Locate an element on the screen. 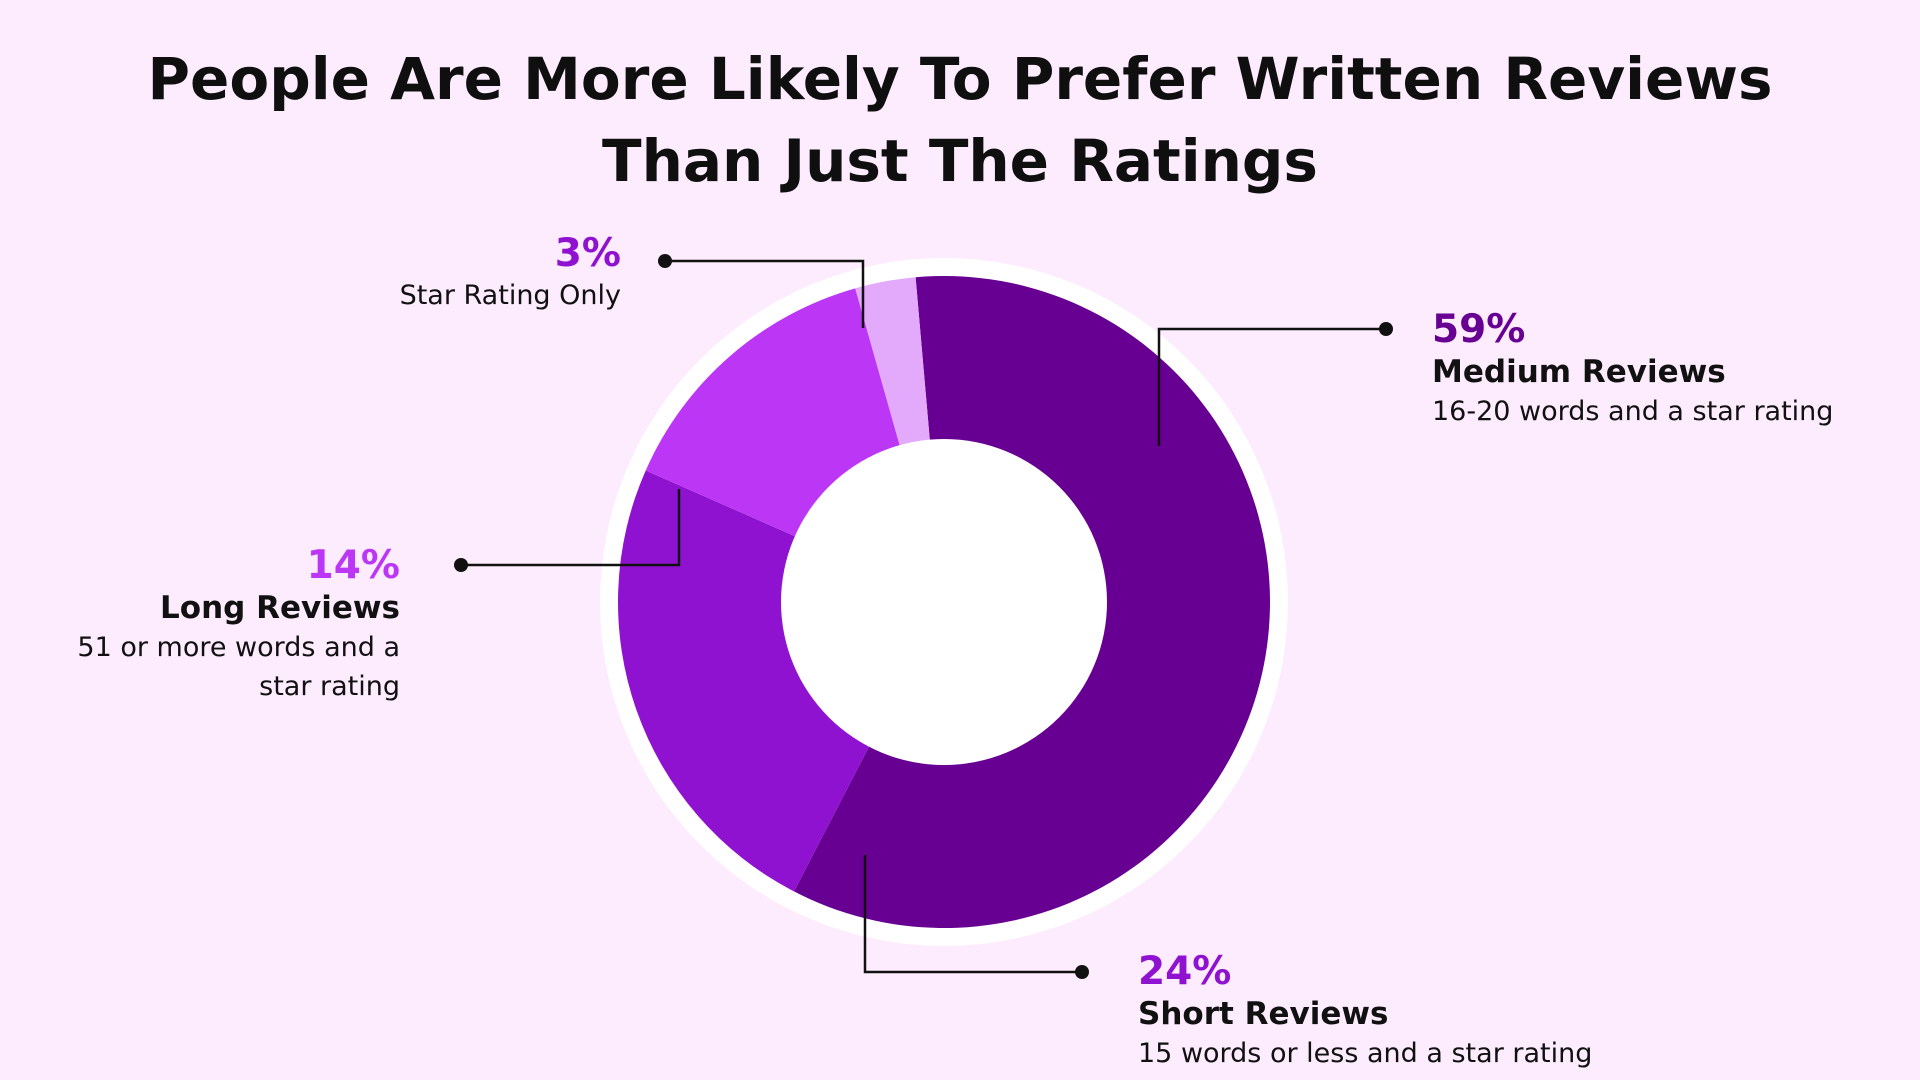 This screenshot has width=1920, height=1080. leader-line-long is located at coordinates (571, 528).